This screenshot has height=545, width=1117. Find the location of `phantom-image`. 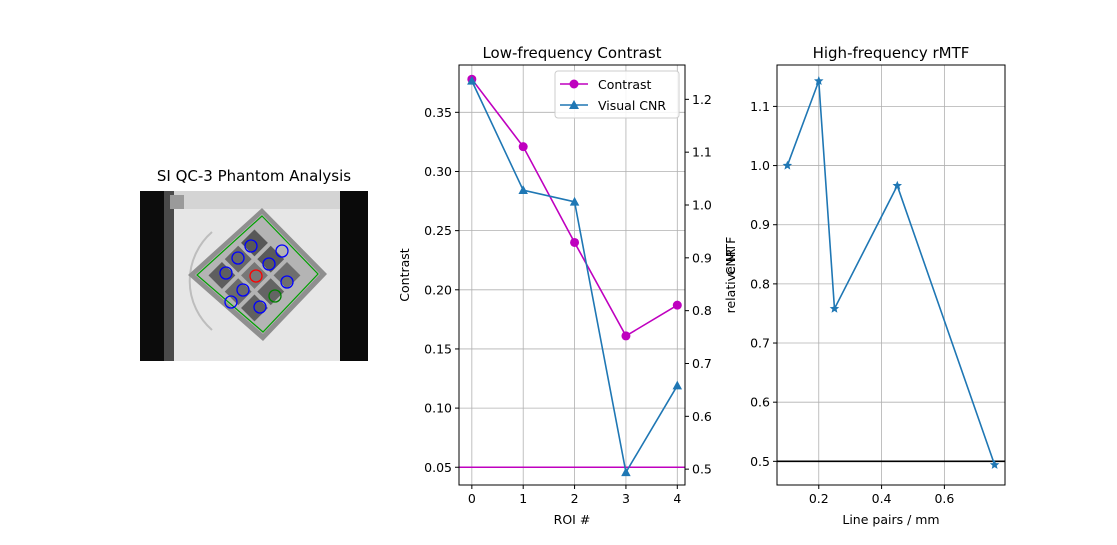

phantom-image is located at coordinates (254, 276).